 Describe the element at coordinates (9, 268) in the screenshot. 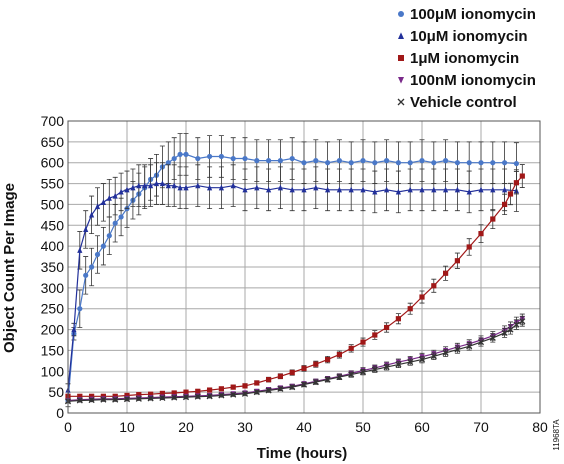

I see `y-axis-title: Object Count Per Image` at that location.